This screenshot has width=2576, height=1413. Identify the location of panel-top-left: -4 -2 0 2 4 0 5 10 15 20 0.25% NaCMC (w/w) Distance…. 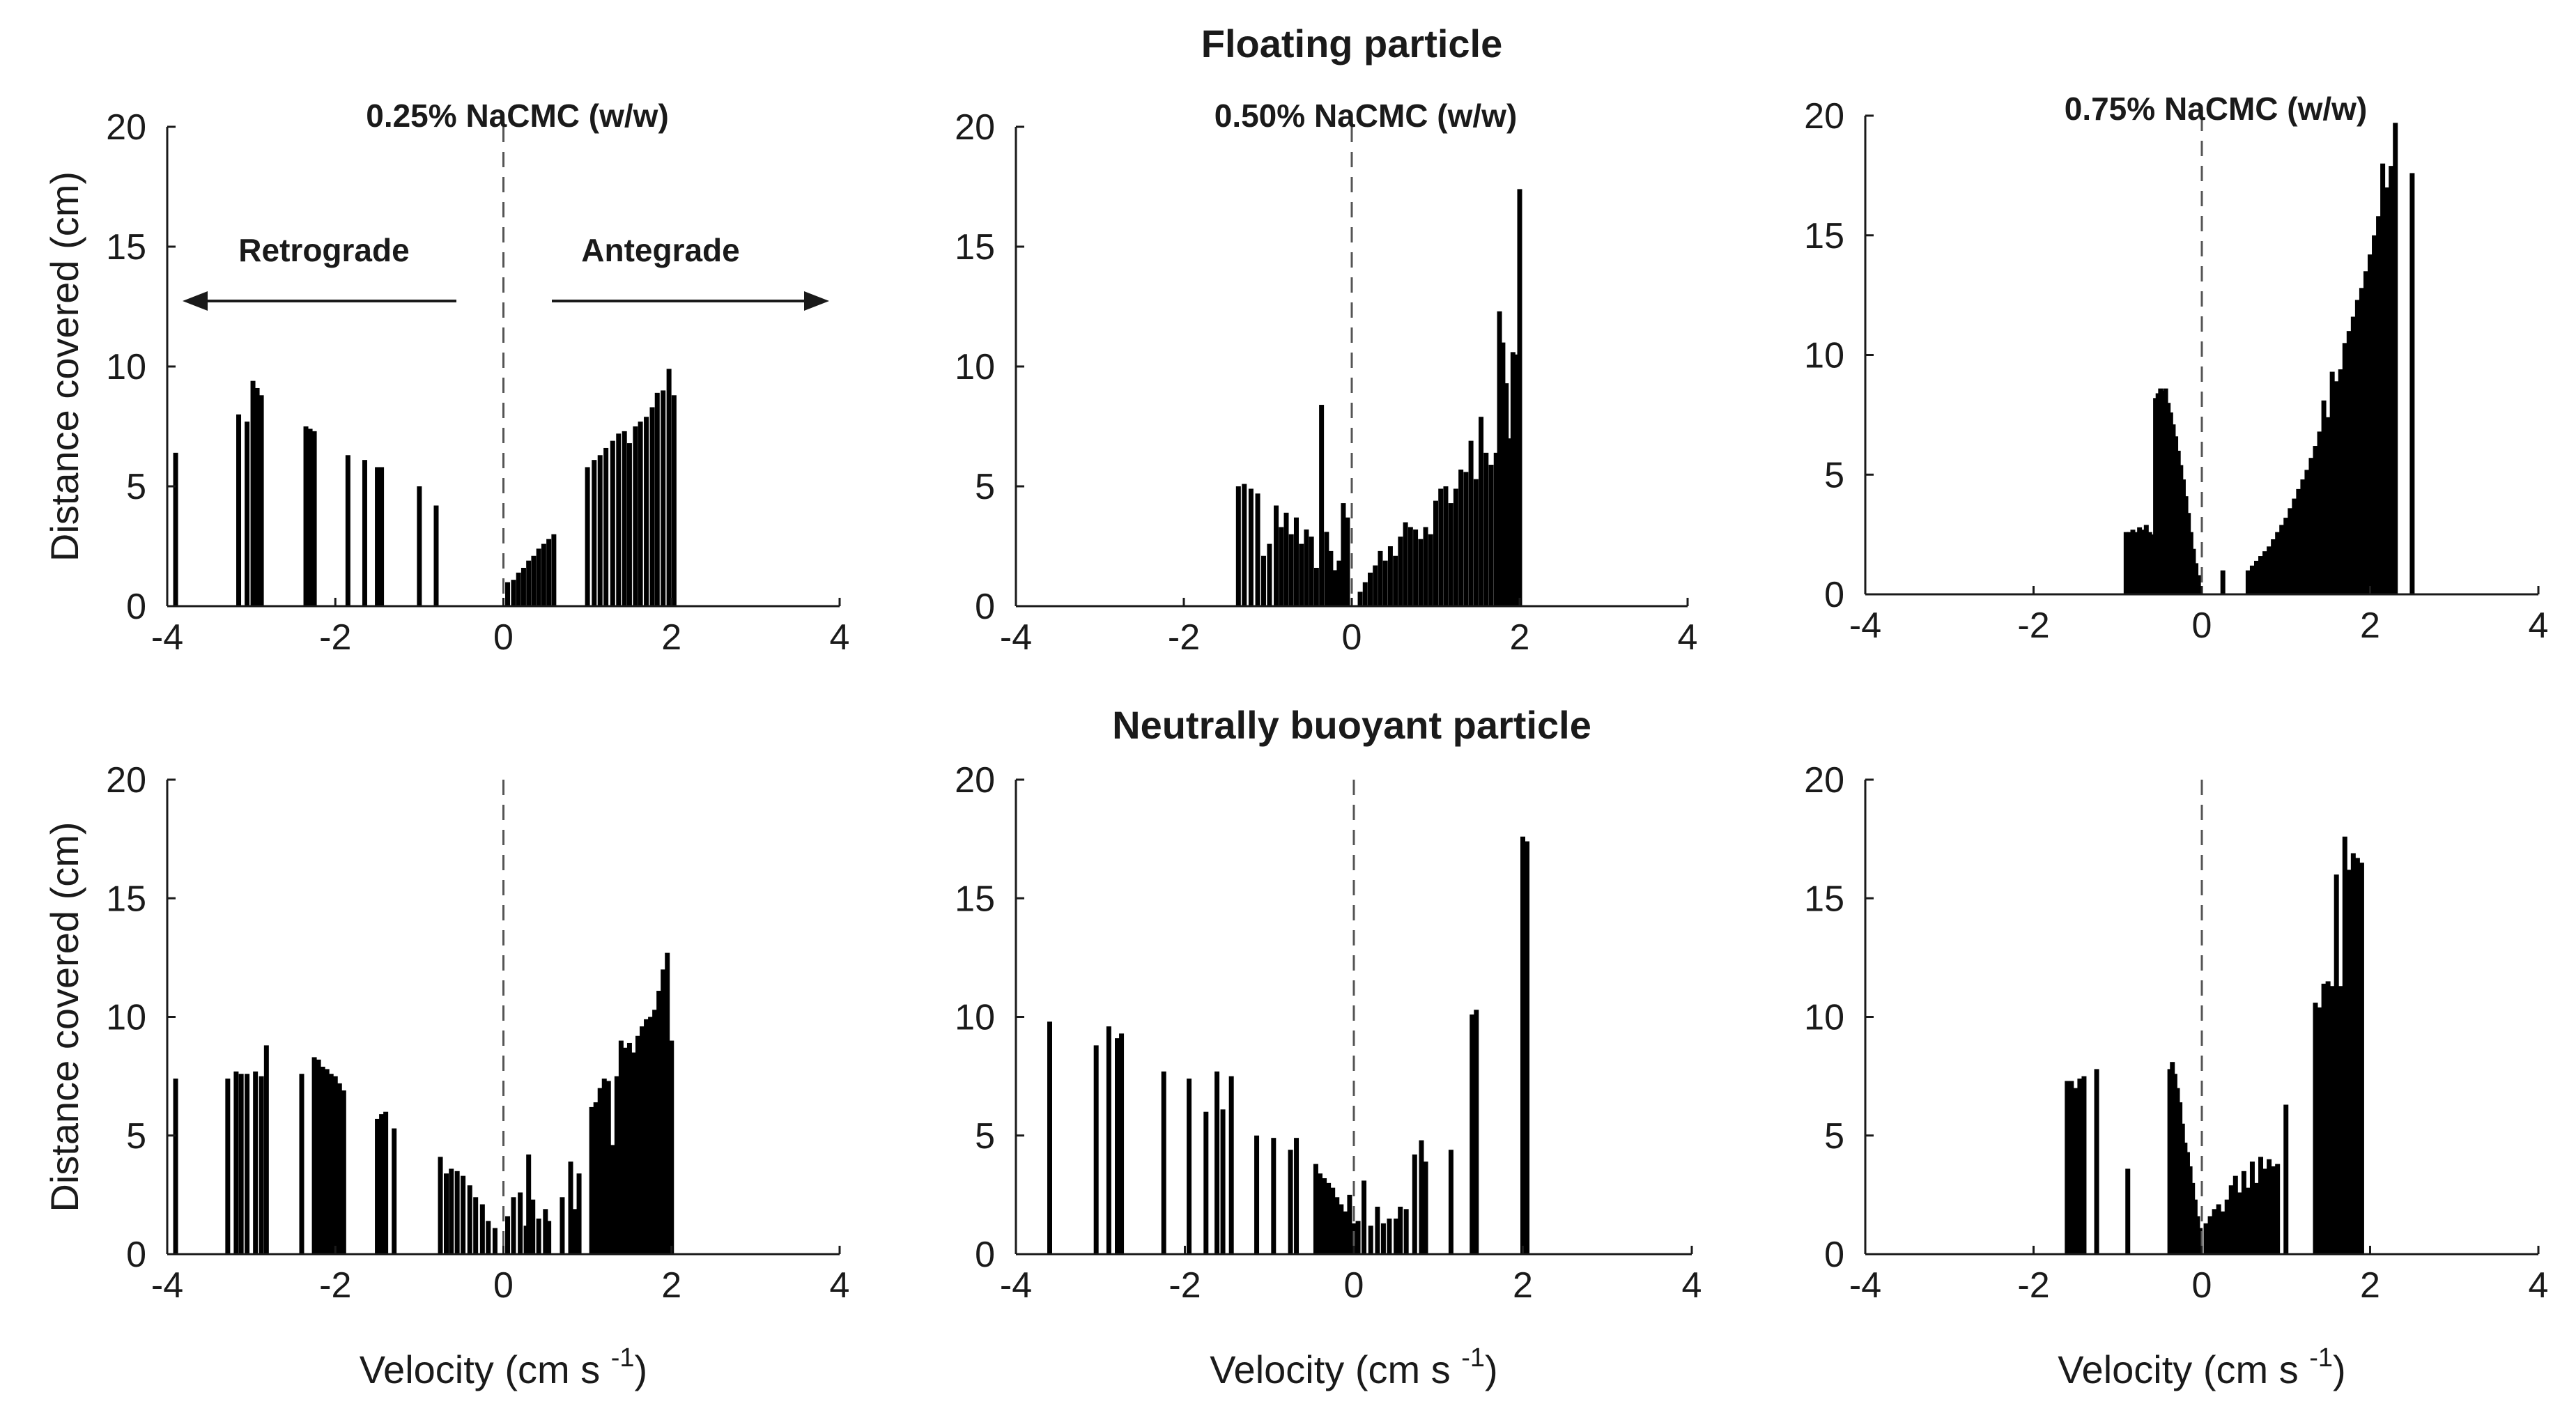
(446, 378).